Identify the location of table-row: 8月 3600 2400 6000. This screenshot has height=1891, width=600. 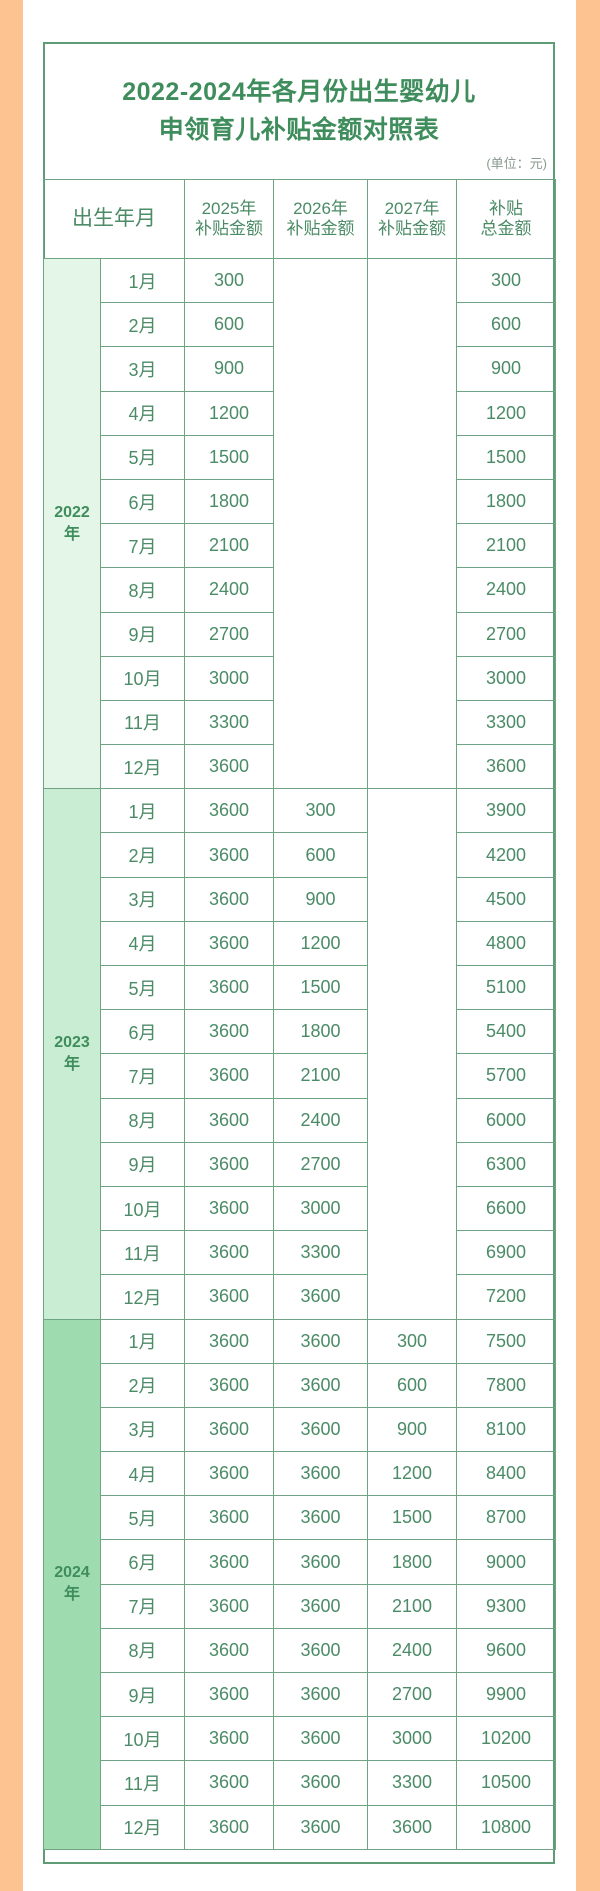
(300, 1120).